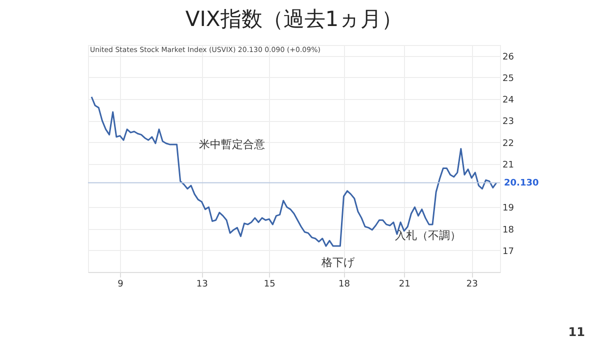 The image size is (600, 337). Describe the element at coordinates (508, 122) in the screenshot. I see `y-tick-label: 23` at that location.